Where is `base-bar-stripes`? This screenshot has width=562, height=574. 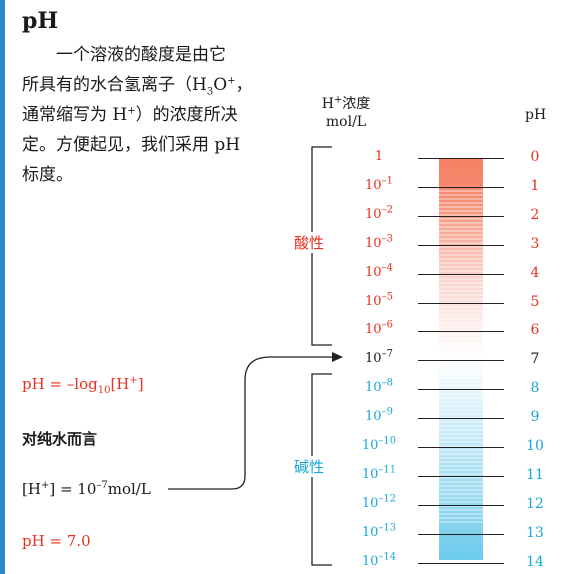 base-bar-stripes is located at coordinates (461, 445).